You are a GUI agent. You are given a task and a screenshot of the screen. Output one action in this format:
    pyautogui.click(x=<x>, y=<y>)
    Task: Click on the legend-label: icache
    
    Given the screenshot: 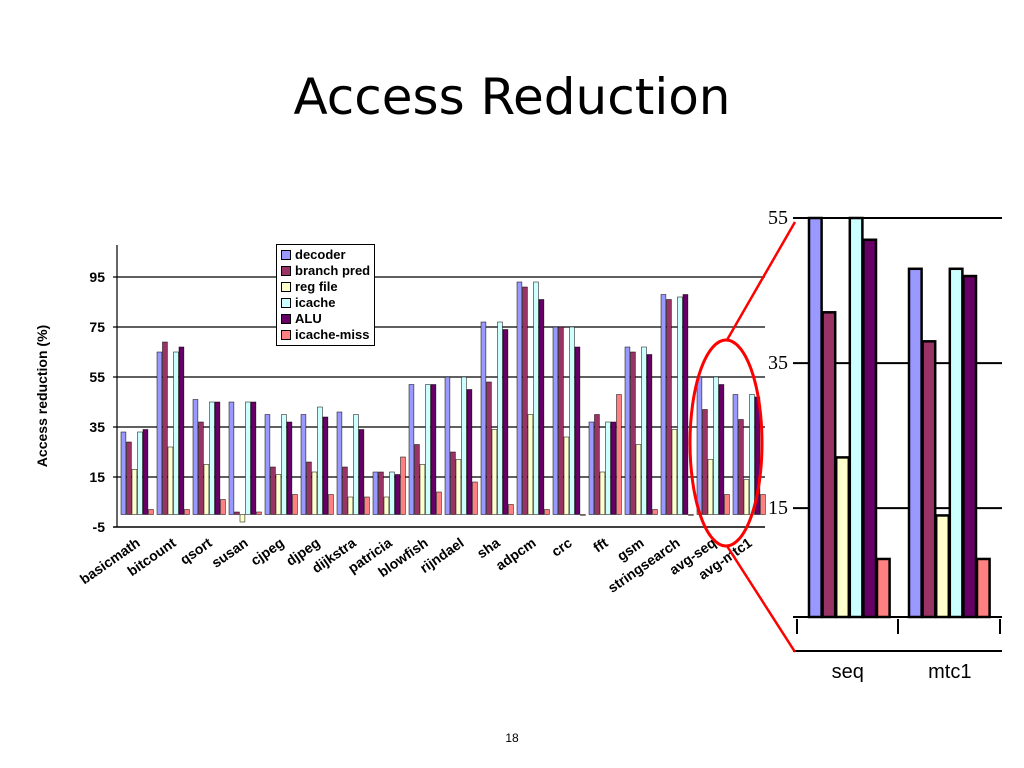 What is the action you would take?
    pyautogui.click(x=315, y=302)
    